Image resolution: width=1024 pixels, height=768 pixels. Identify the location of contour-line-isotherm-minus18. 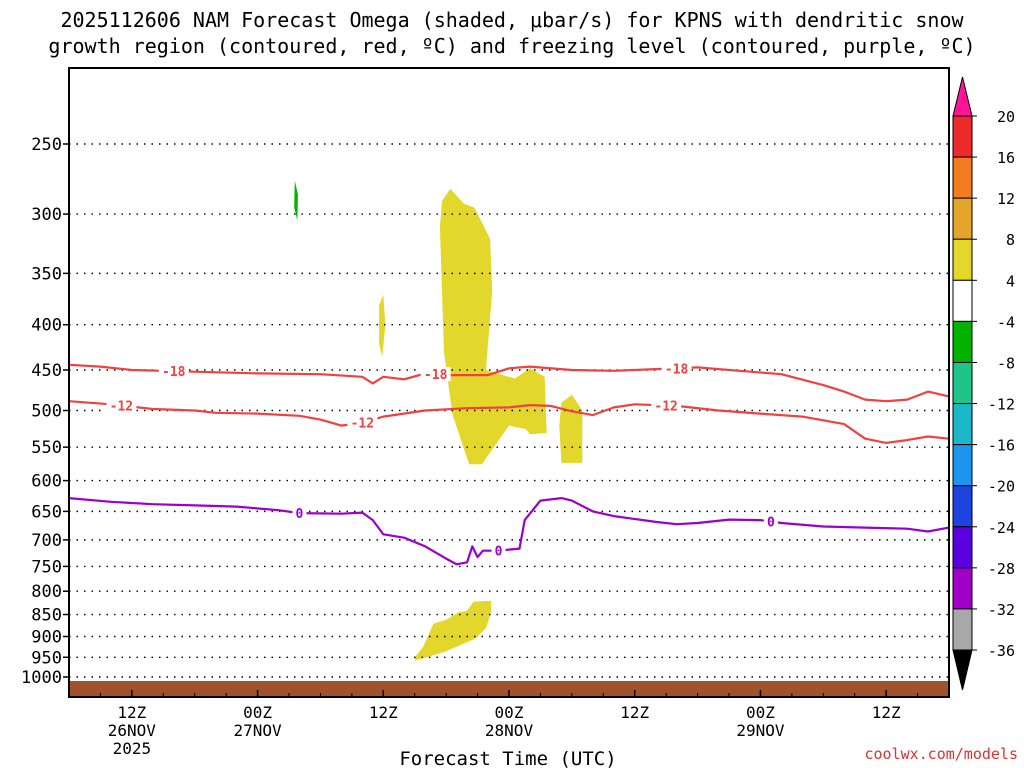
(509, 383).